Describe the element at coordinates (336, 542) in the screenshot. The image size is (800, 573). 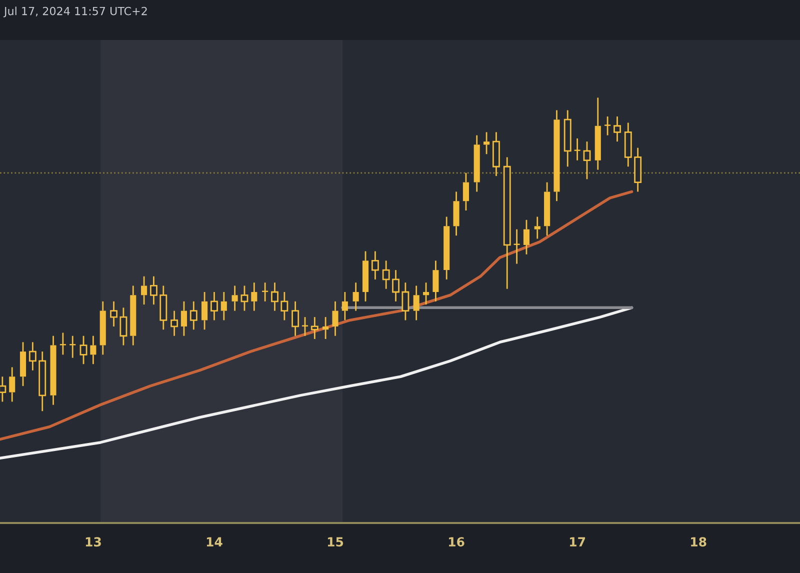
I see `x-tick-label: 15` at that location.